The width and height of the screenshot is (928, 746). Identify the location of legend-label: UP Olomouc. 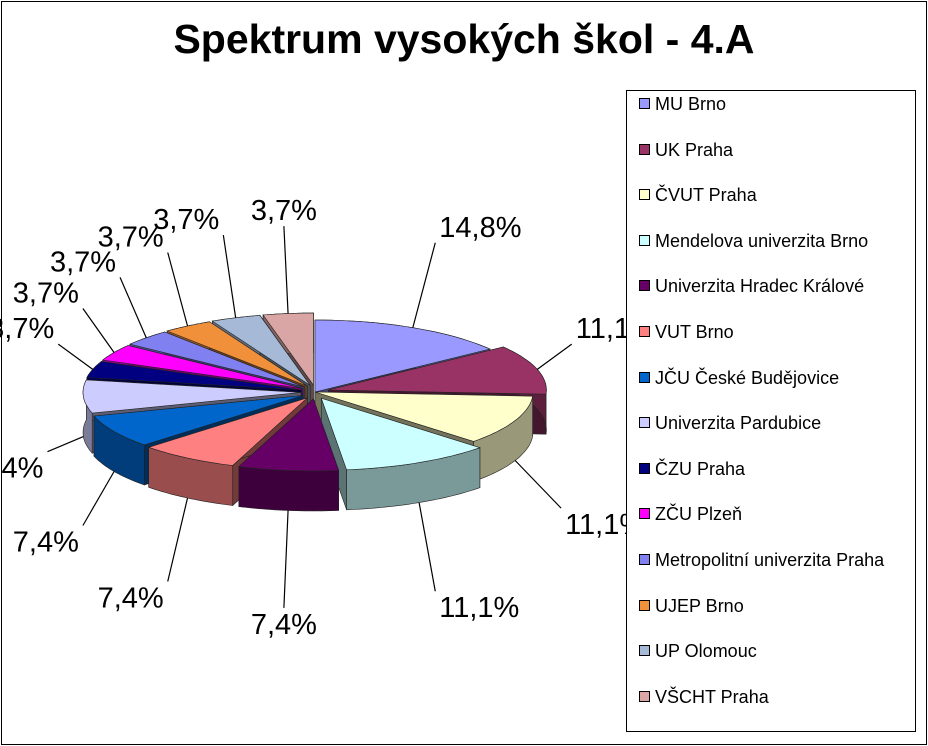
(706, 651).